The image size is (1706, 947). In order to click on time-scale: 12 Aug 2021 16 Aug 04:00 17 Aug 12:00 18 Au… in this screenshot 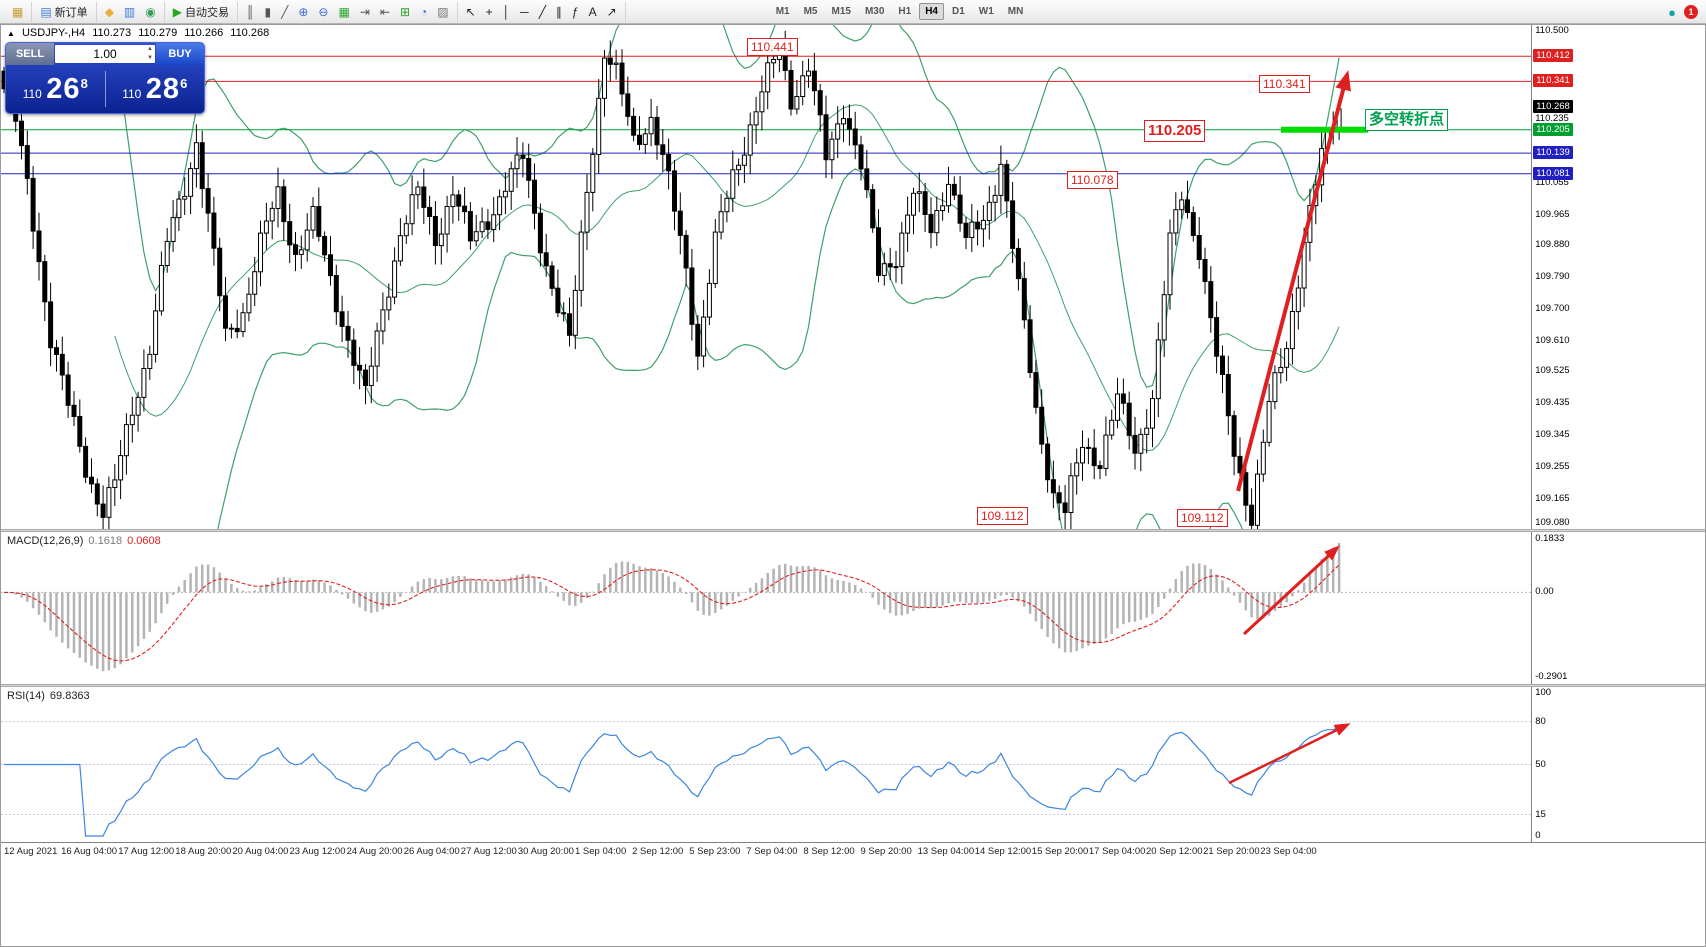, I will do `click(853, 851)`.